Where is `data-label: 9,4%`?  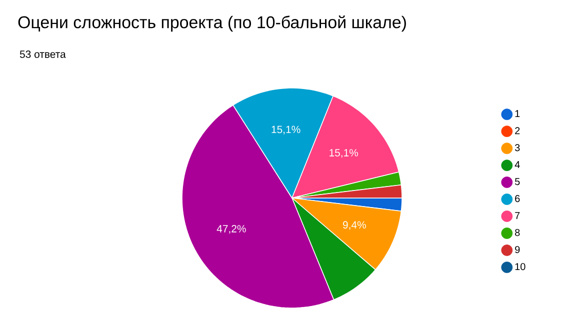 data-label: 9,4% is located at coordinates (354, 225).